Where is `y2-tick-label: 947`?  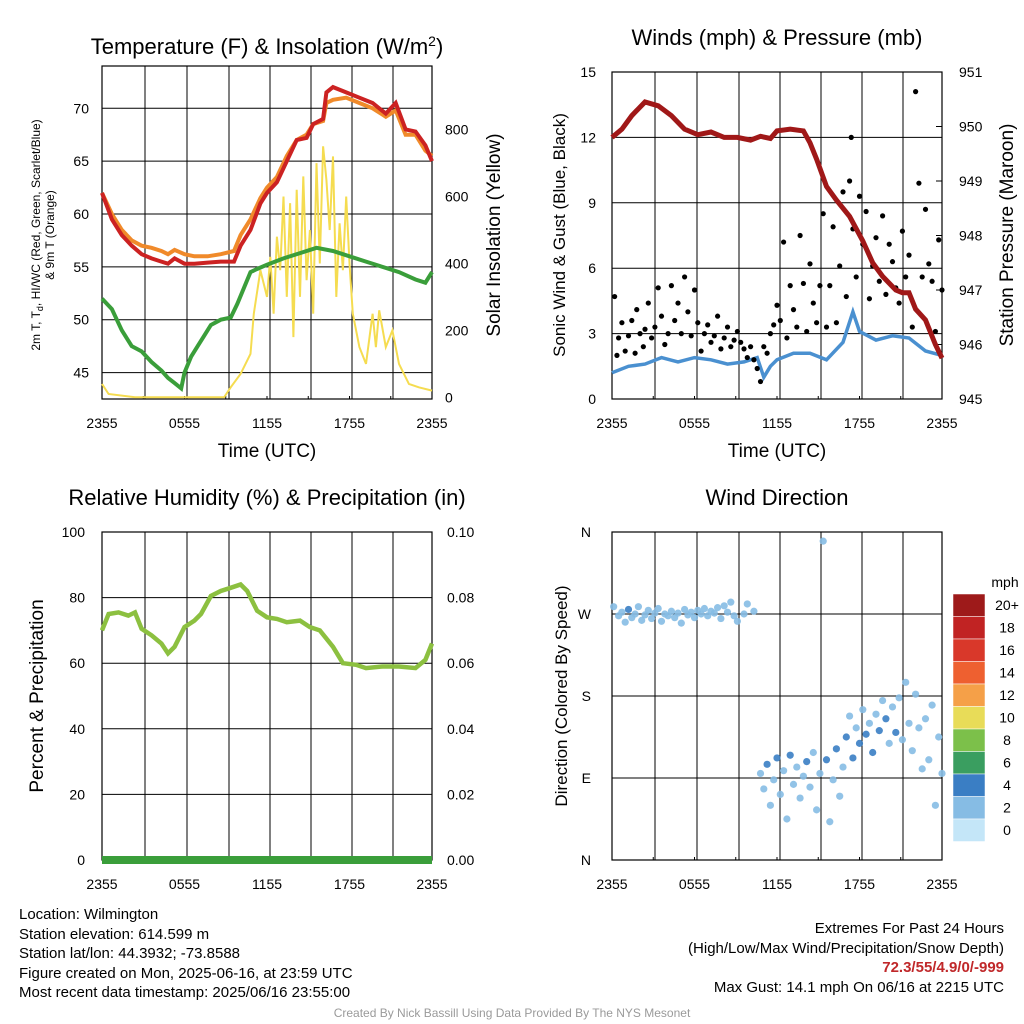
y2-tick-label: 947 is located at coordinates (971, 290).